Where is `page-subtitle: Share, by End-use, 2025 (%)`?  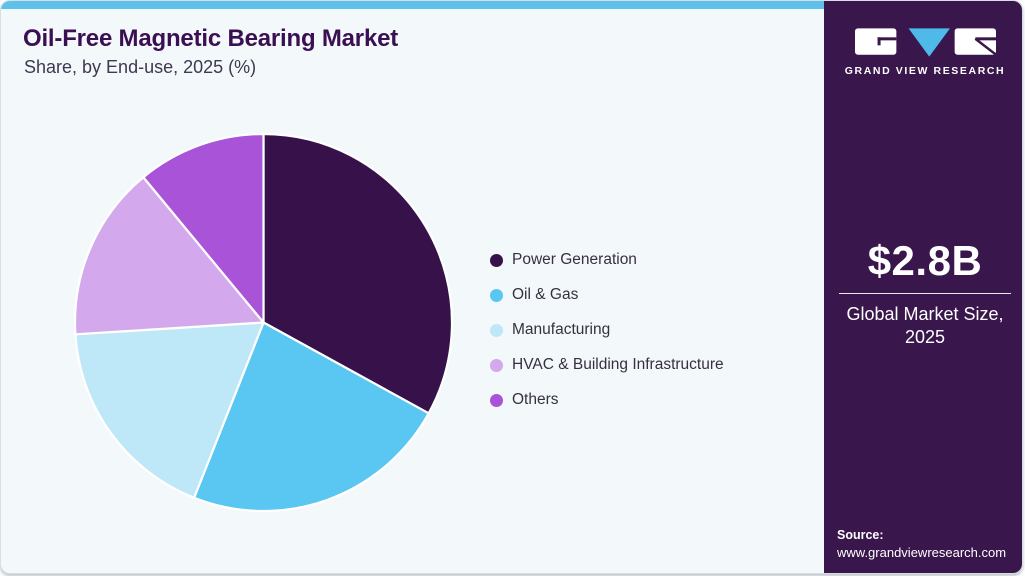 page-subtitle: Share, by End-use, 2025 (%) is located at coordinates (140, 67).